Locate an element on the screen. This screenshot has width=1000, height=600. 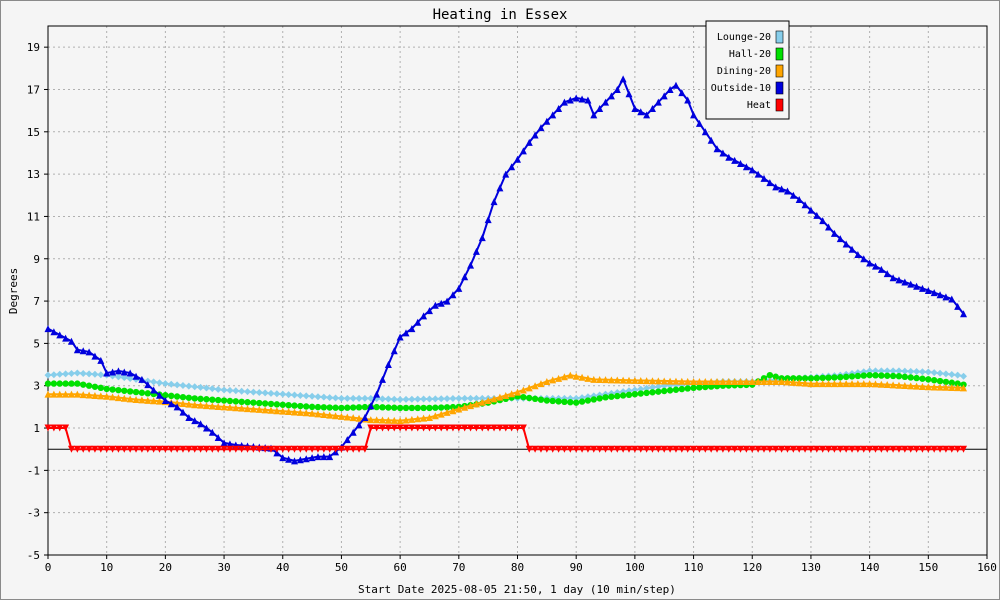
legend-label-hall-20: Hall-20 is located at coordinates (750, 54).